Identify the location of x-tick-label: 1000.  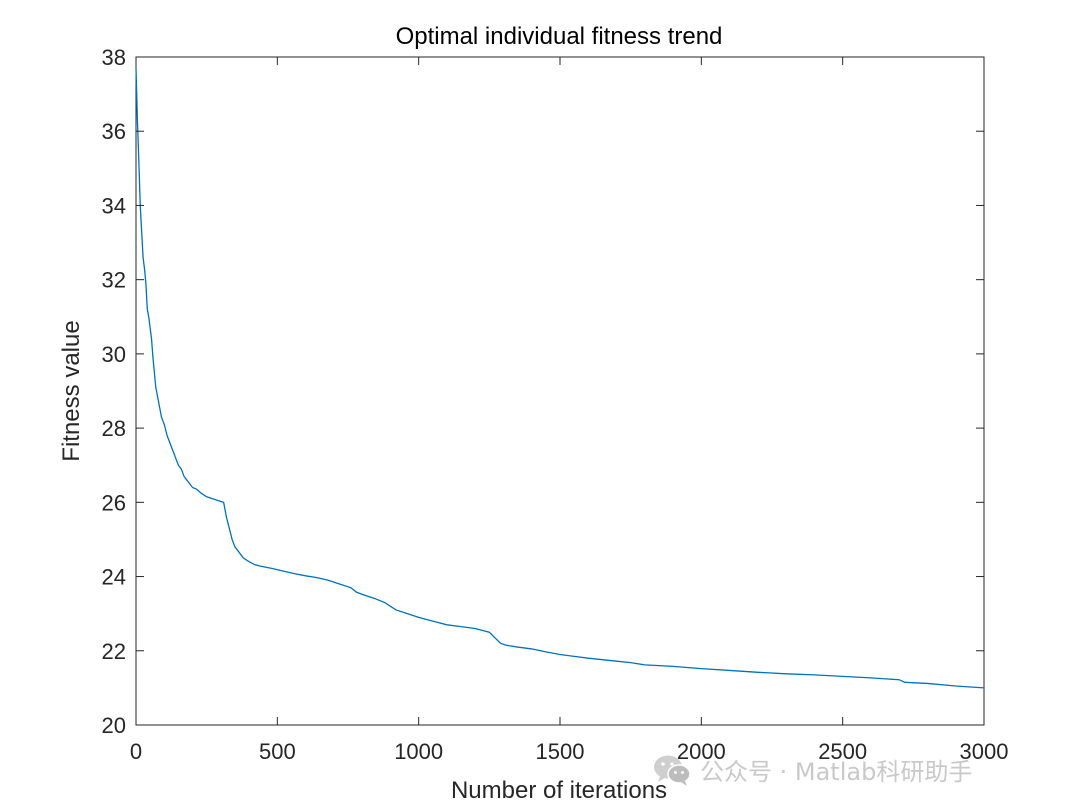
(418, 751).